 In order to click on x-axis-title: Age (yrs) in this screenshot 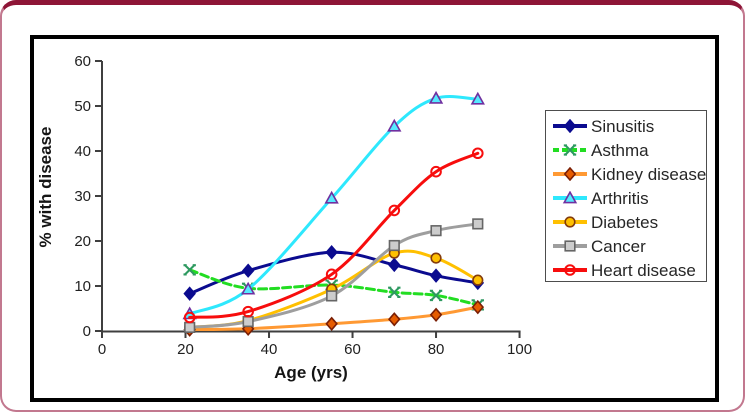, I will do `click(311, 372)`.